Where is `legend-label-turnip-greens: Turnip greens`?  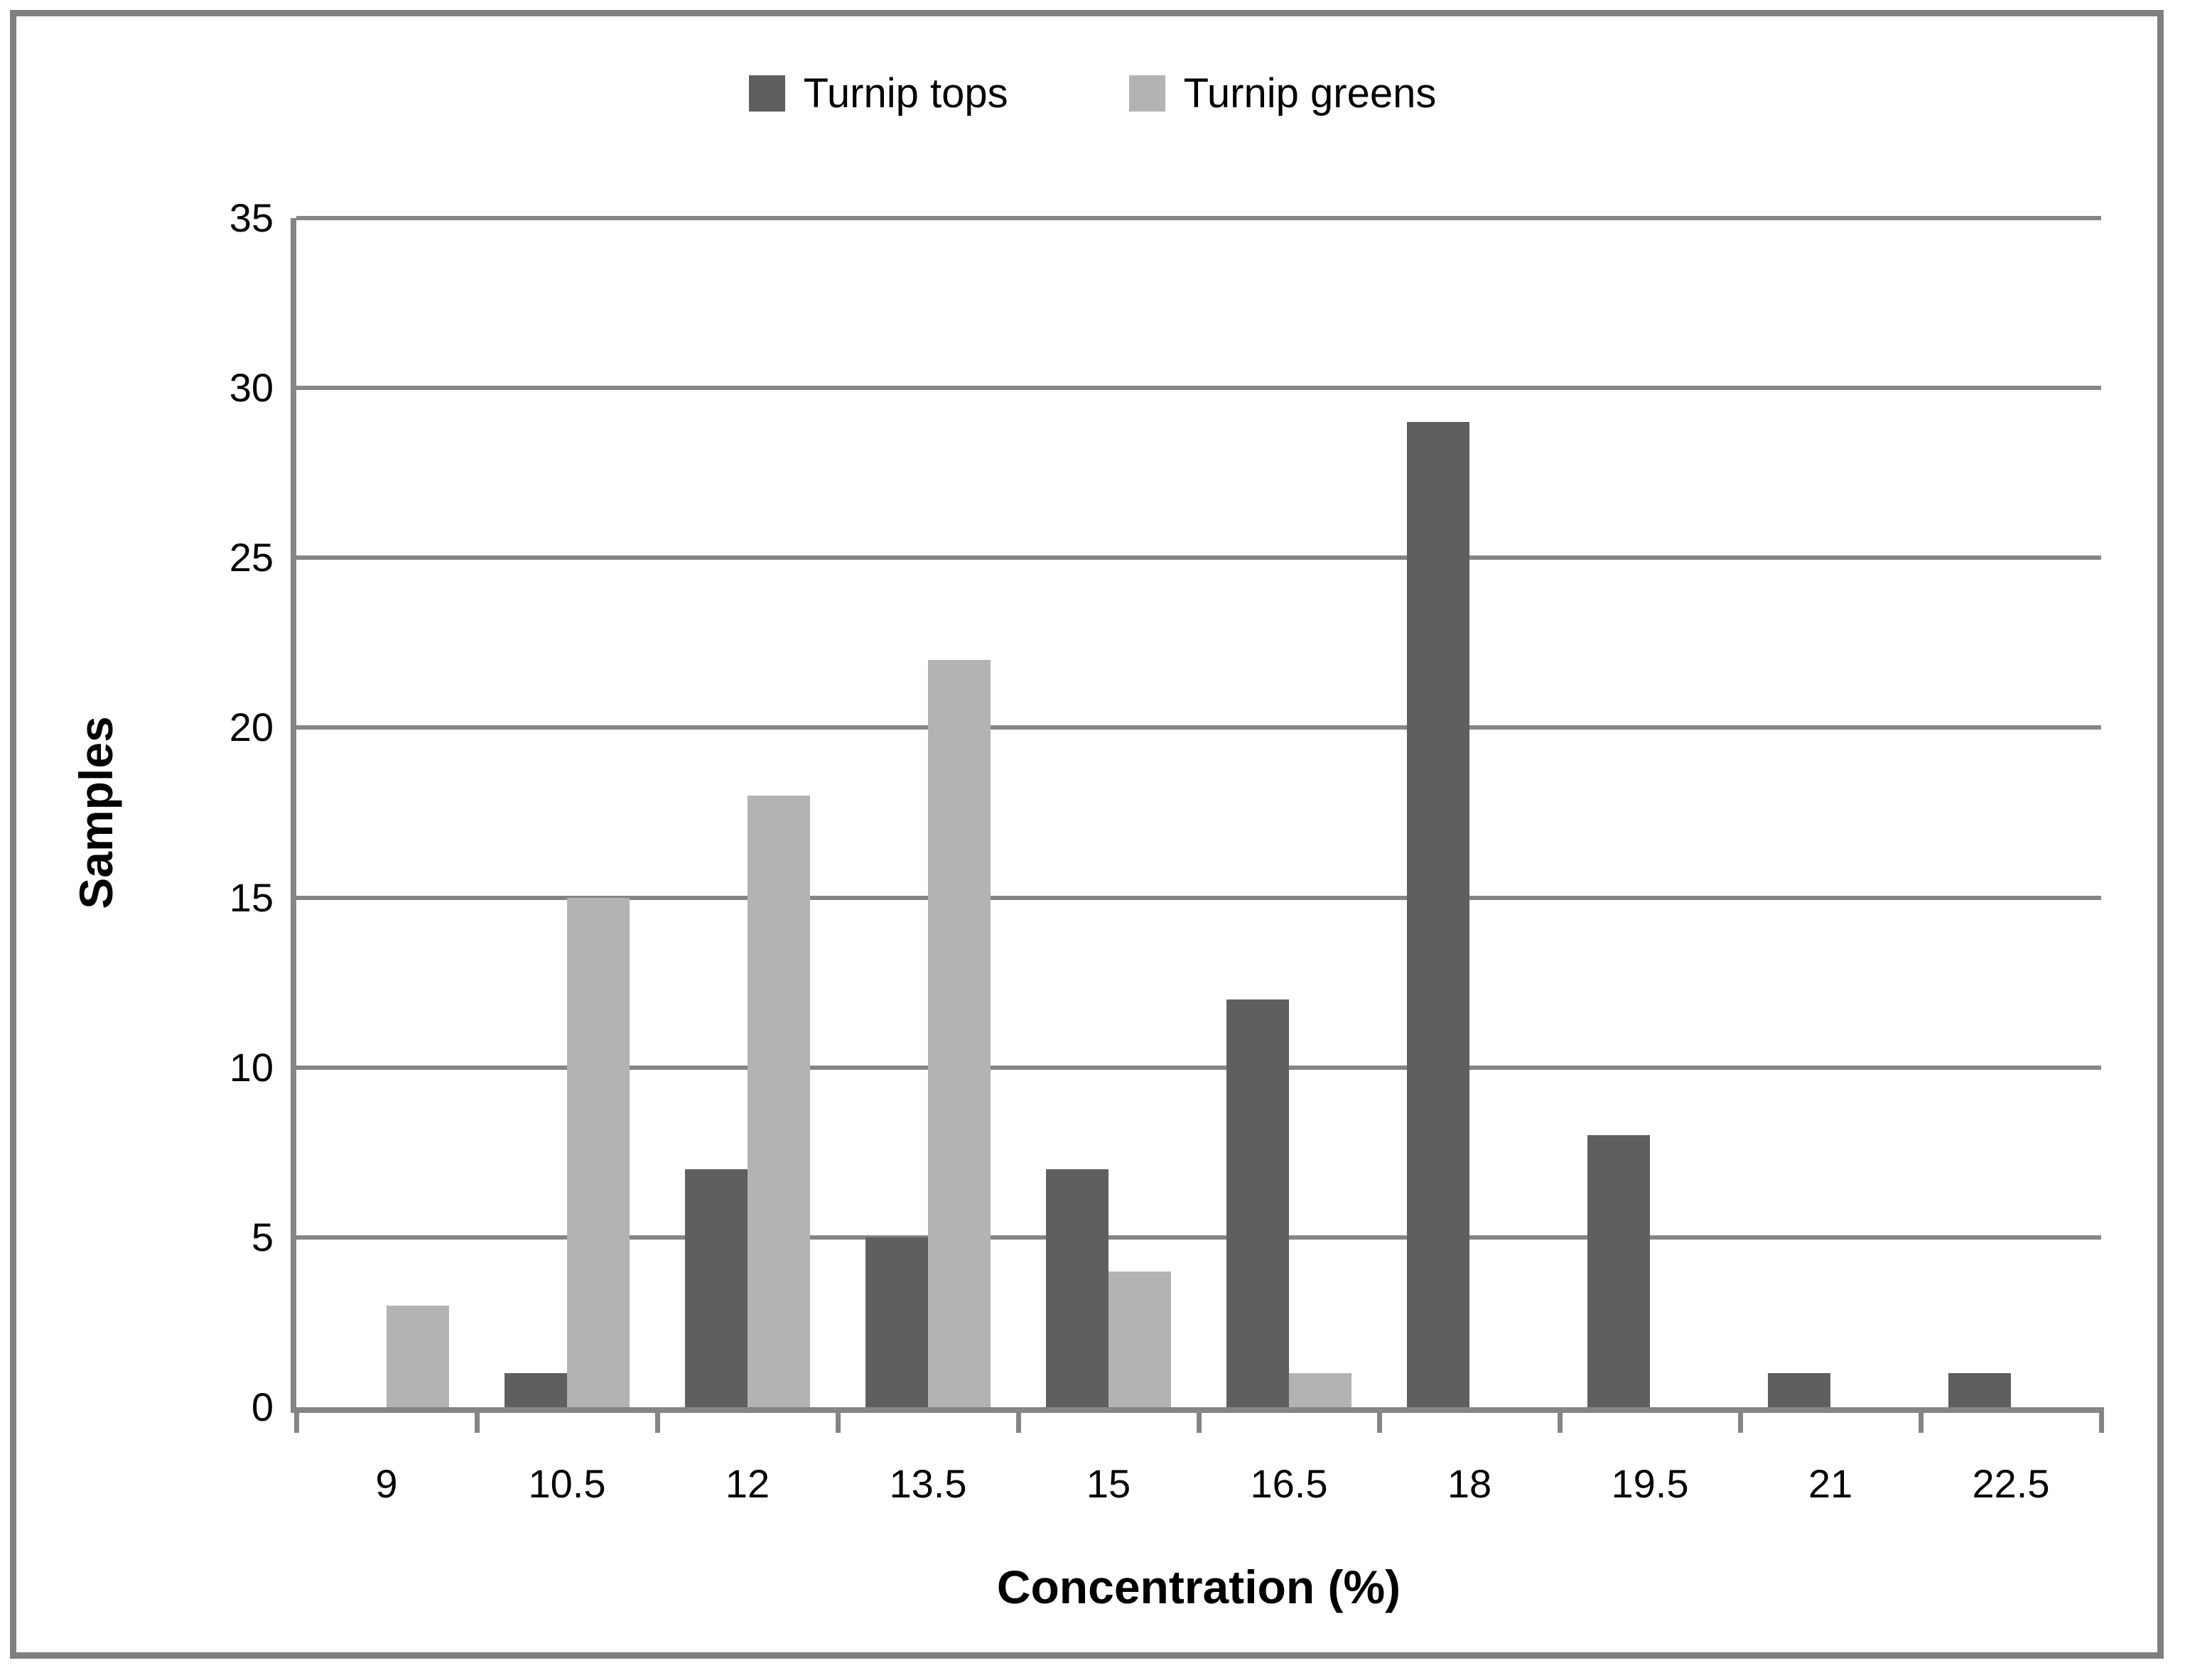
legend-label-turnip-greens: Turnip greens is located at coordinates (1310, 93).